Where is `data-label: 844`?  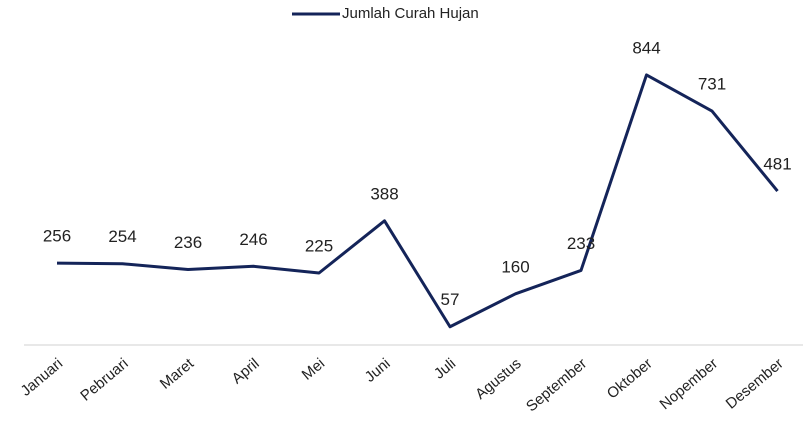 data-label: 844 is located at coordinates (646, 47).